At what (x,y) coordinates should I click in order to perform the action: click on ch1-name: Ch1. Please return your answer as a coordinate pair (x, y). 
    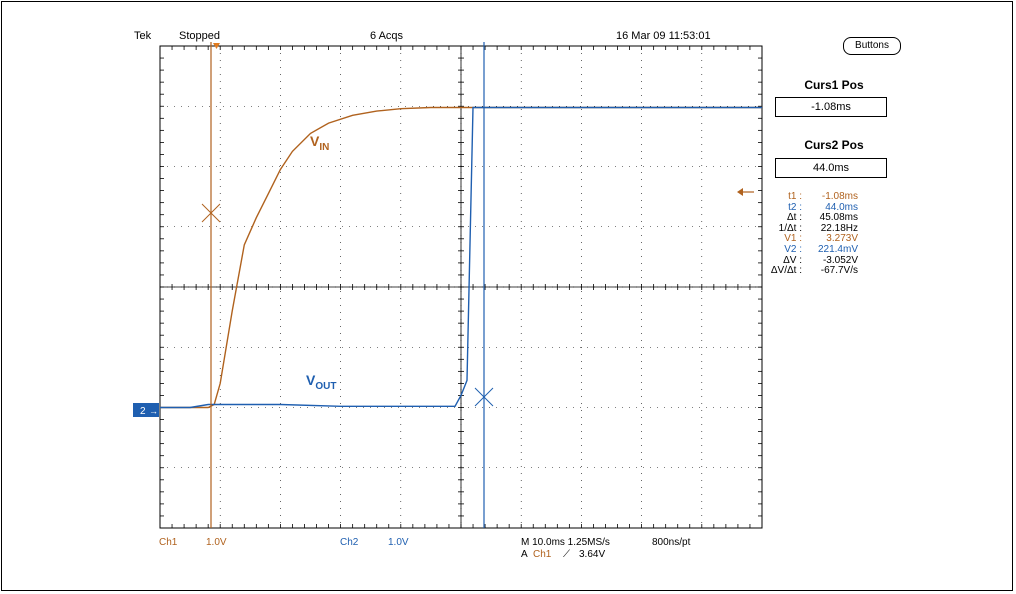
    Looking at the image, I should click on (168, 542).